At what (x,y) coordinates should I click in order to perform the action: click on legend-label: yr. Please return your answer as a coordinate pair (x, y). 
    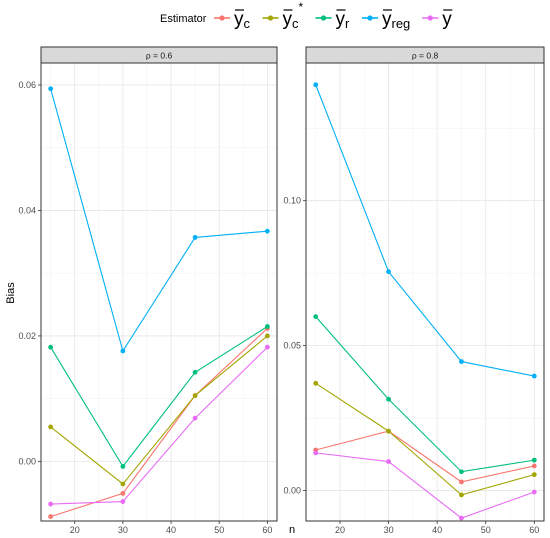
    Looking at the image, I should click on (343, 20).